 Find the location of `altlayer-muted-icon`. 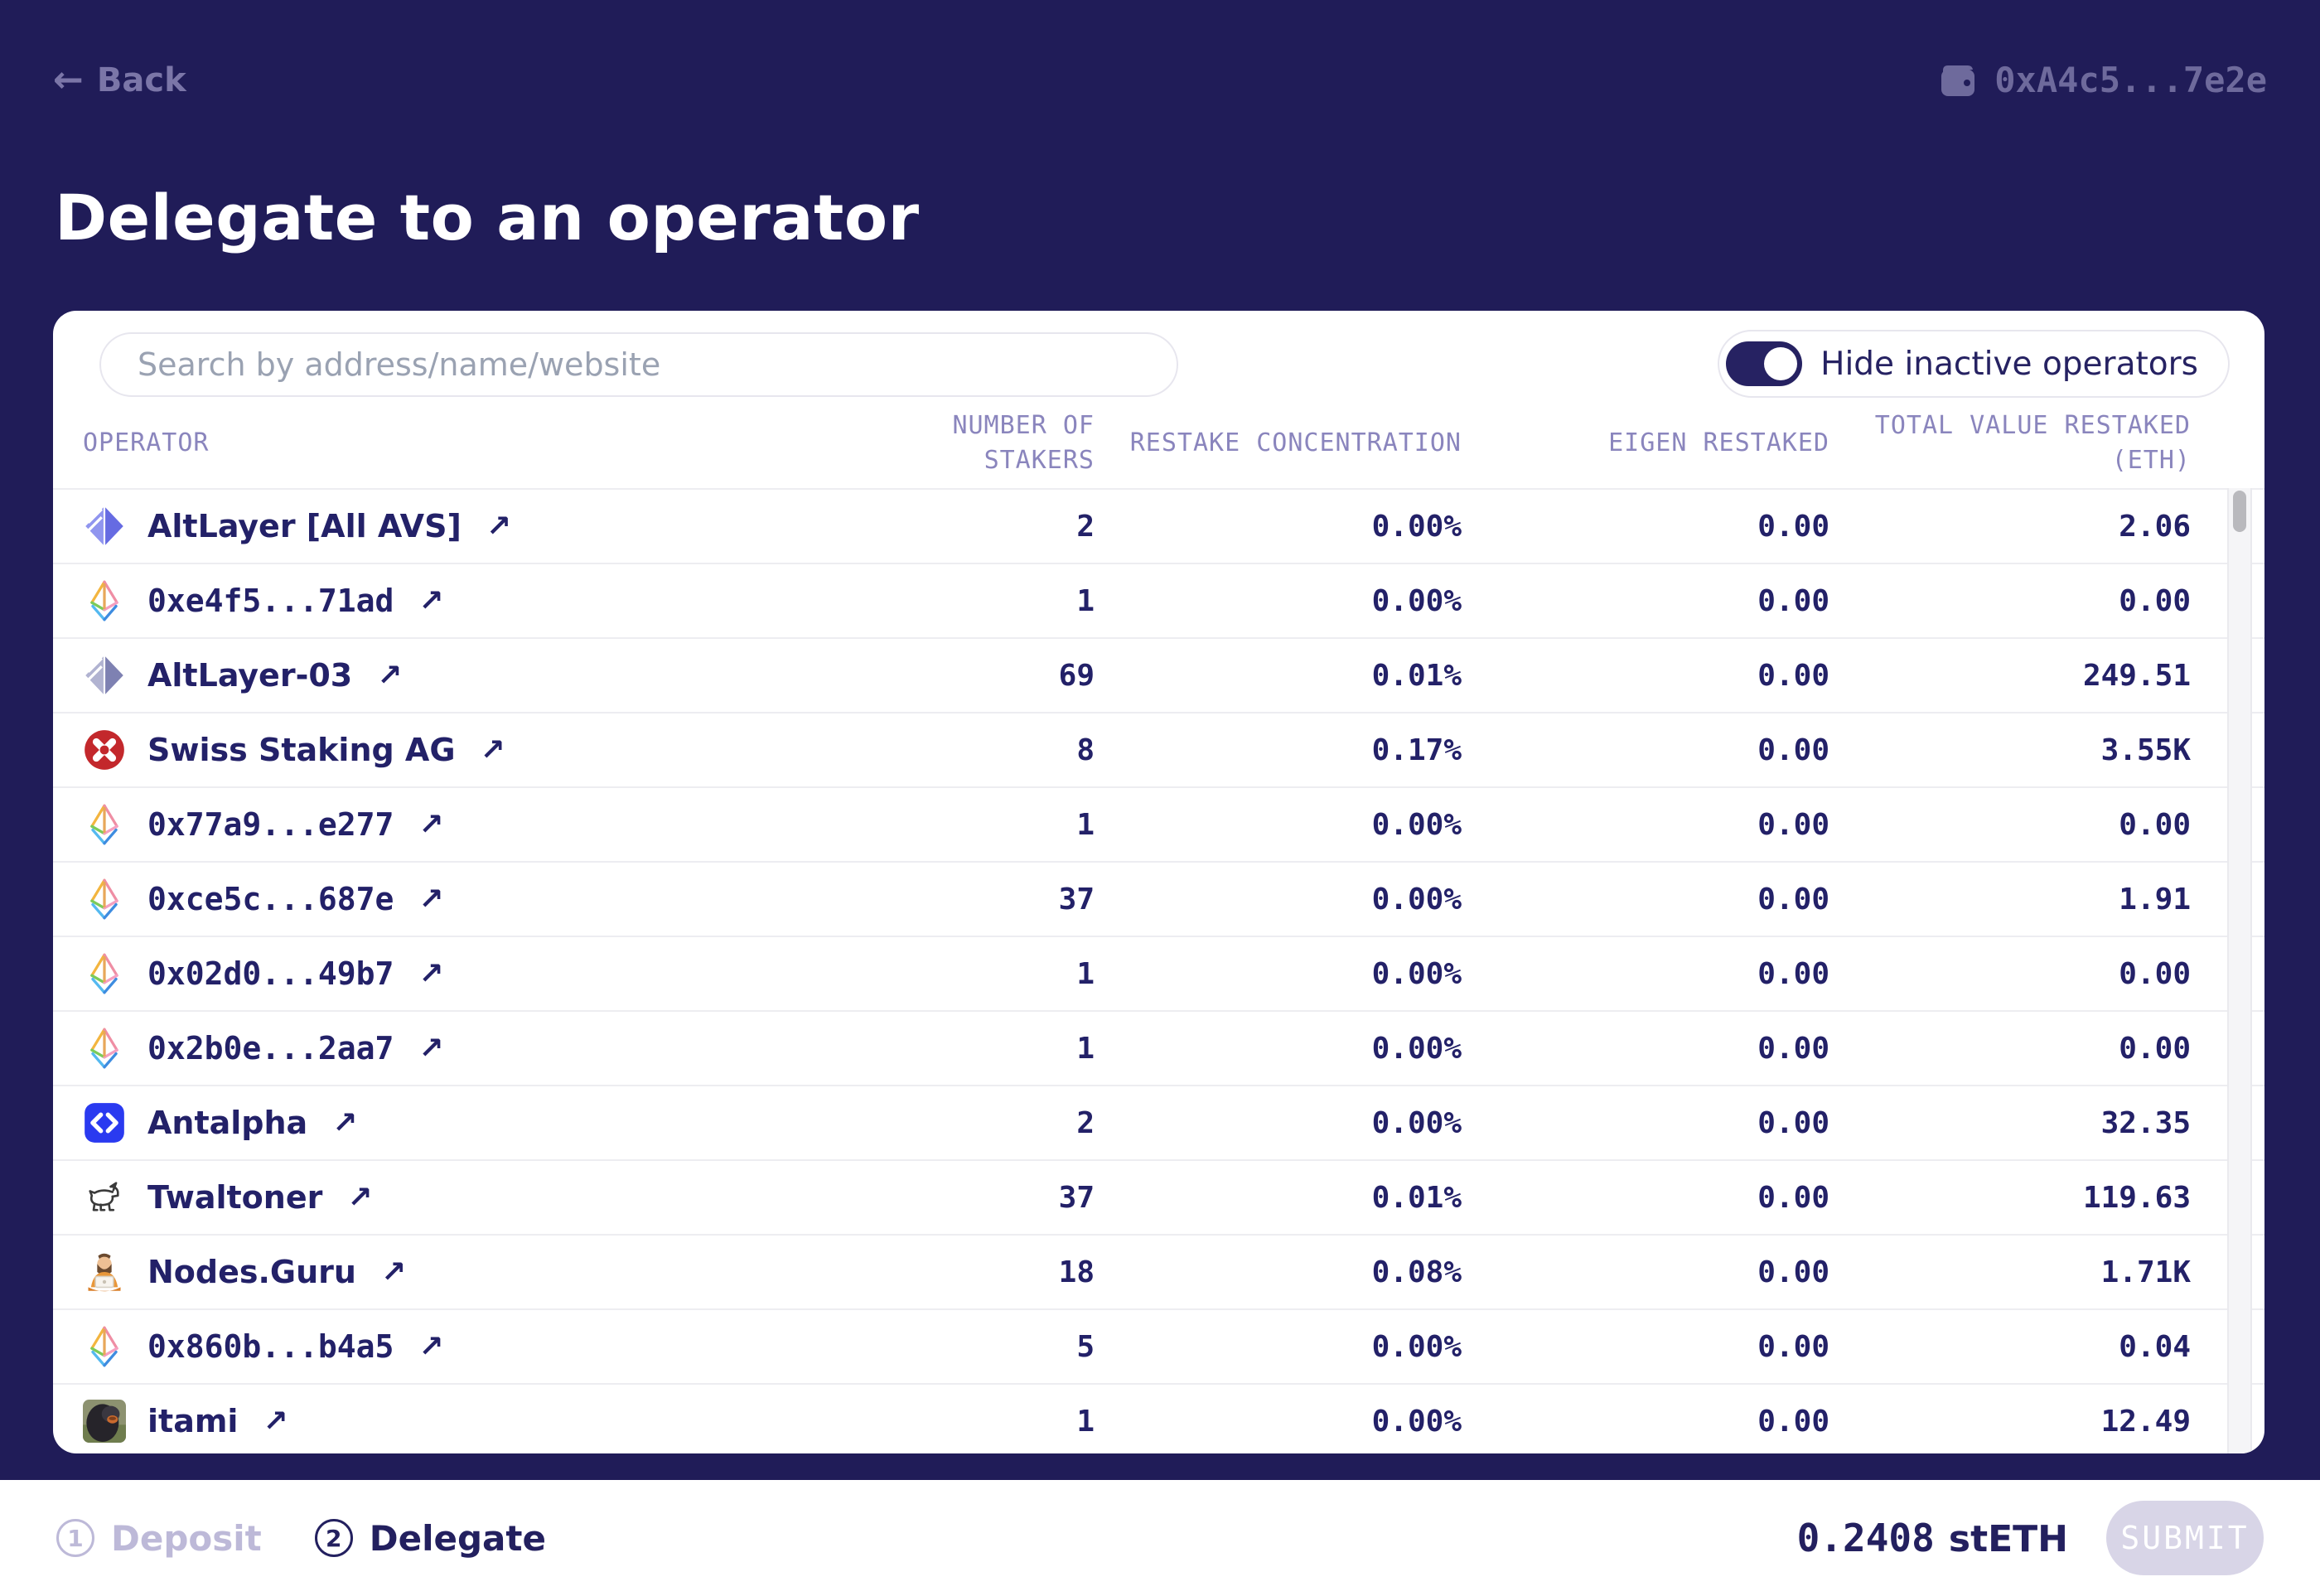

altlayer-muted-icon is located at coordinates (104, 675).